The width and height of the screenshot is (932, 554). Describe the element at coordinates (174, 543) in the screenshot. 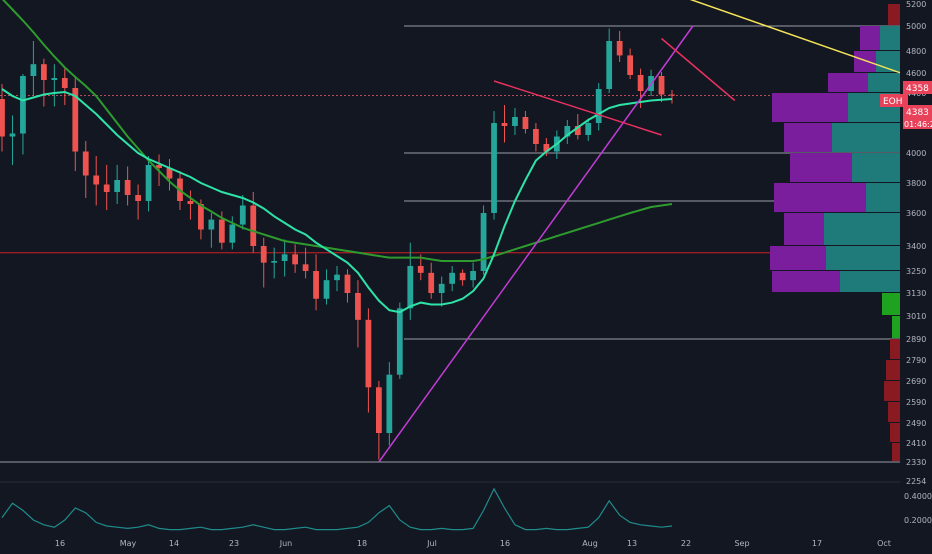

I see `x-tick-2: 14` at that location.